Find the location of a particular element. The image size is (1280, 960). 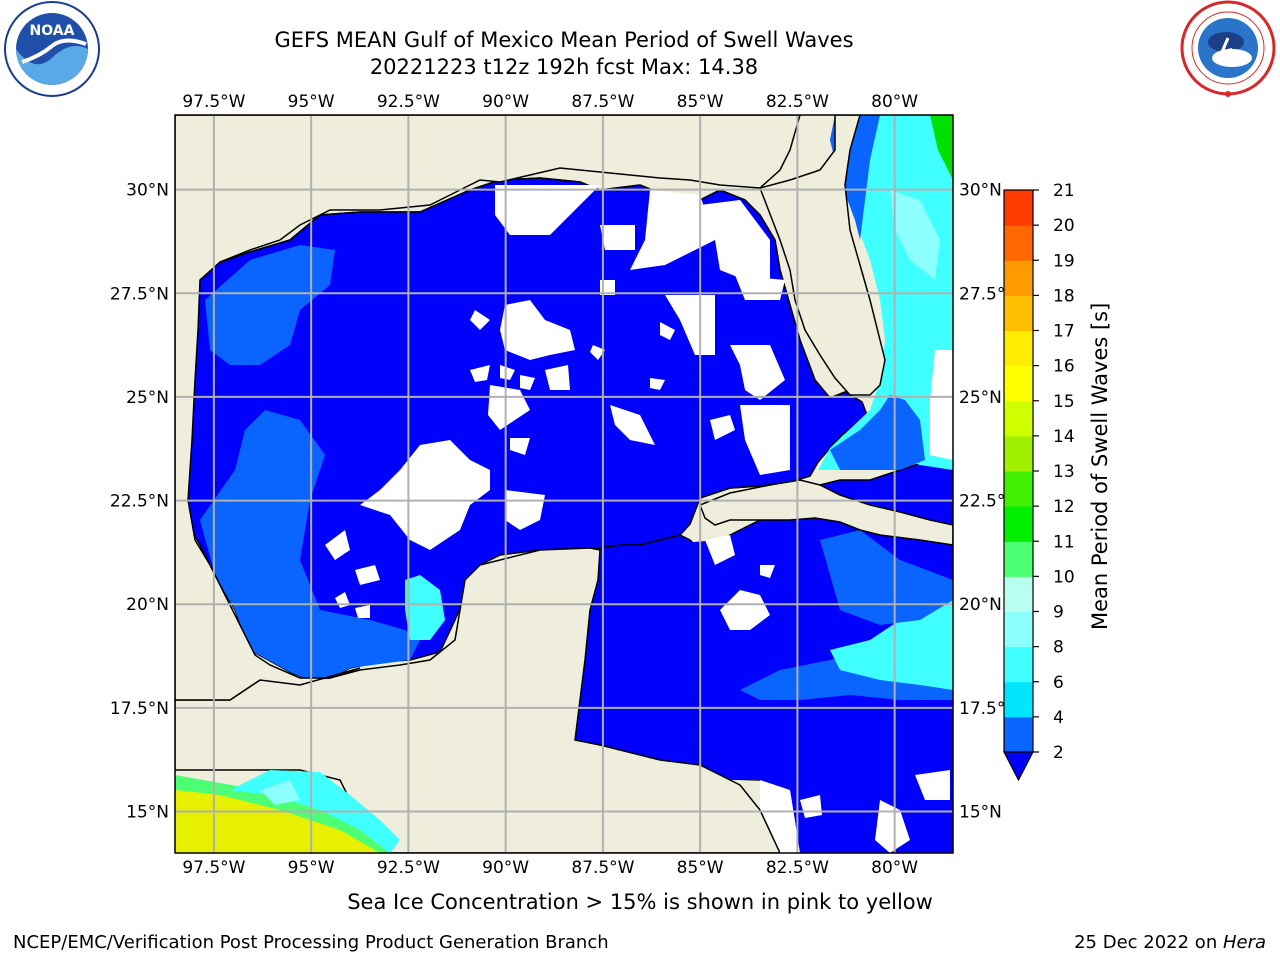

west-gulf-band is located at coordinates (270, 305).